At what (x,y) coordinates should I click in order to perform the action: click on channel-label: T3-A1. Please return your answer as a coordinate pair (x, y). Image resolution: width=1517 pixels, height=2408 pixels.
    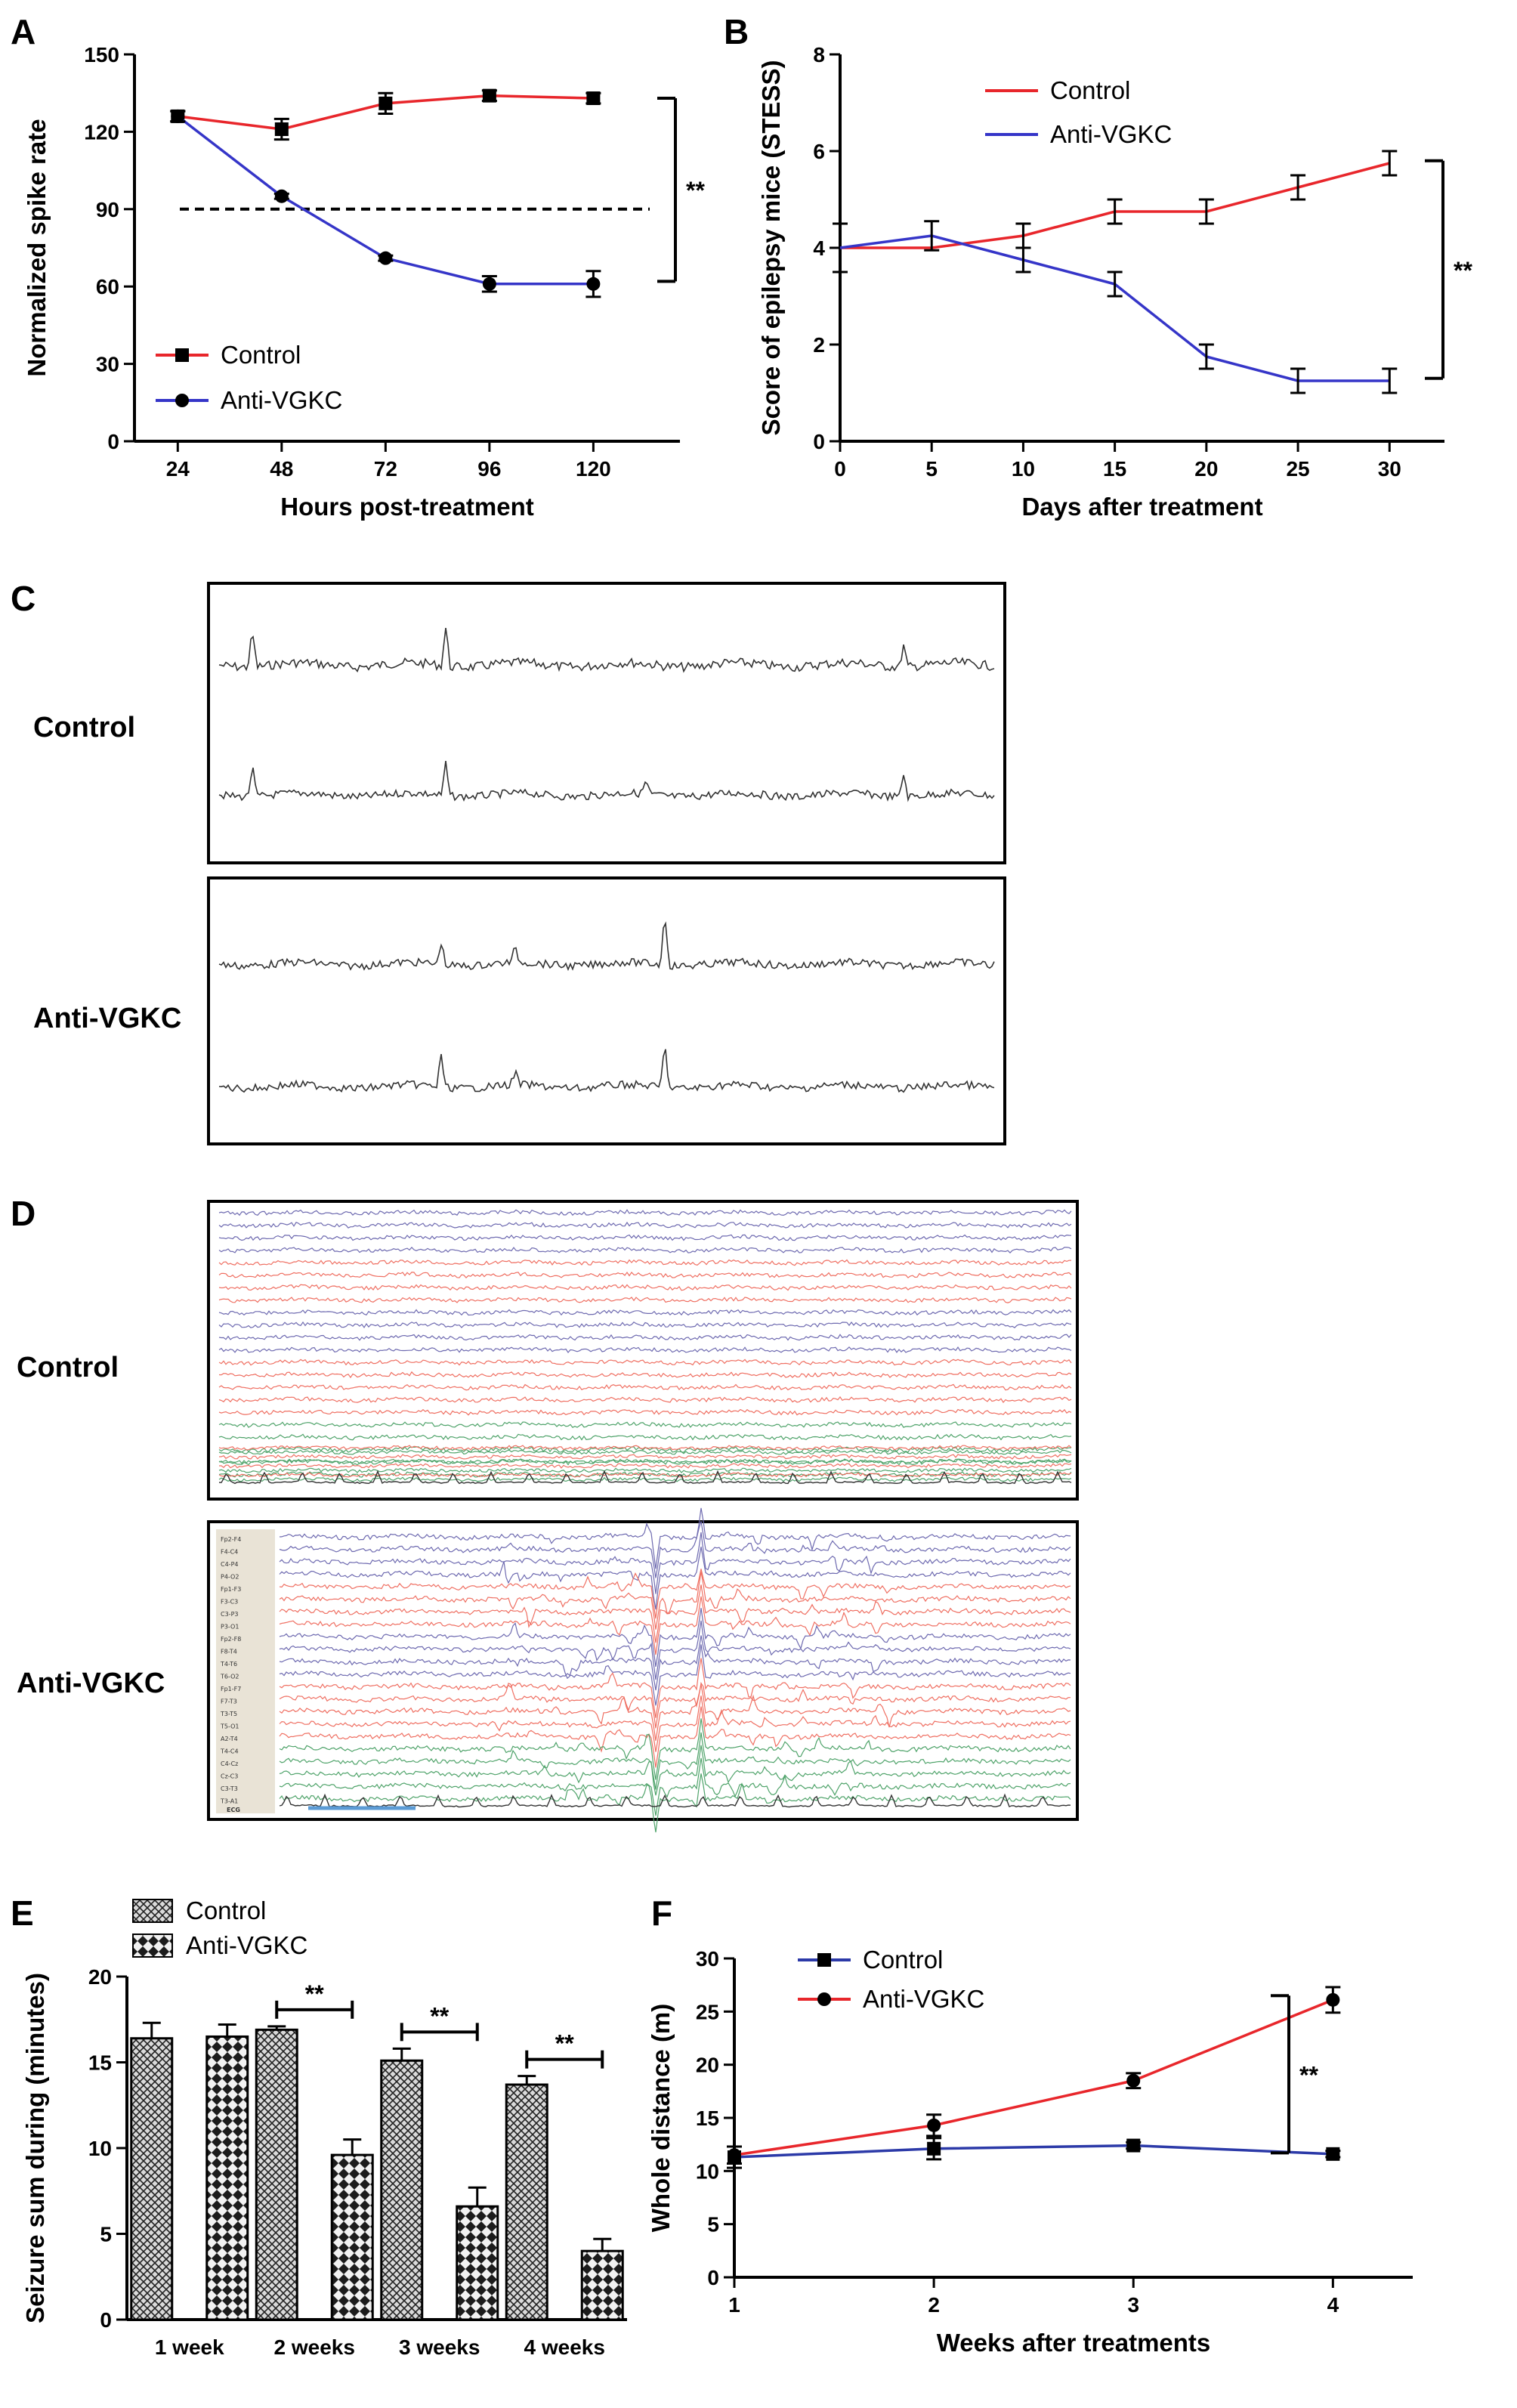
    Looking at the image, I should click on (229, 1802).